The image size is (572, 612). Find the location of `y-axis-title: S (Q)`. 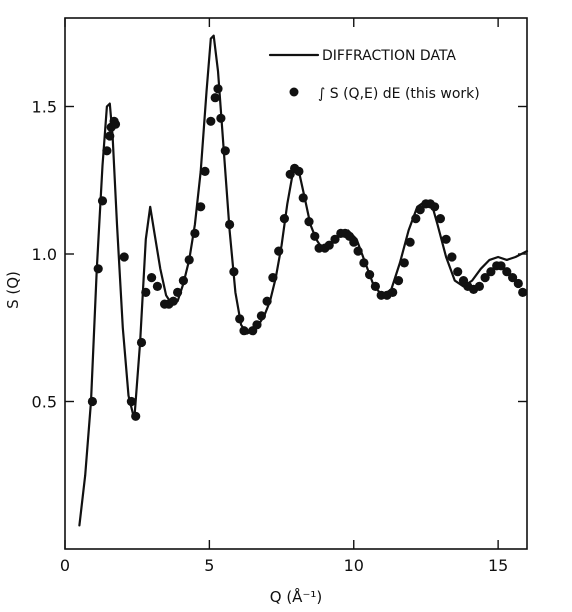

y-axis-title: S (Q) is located at coordinates (13, 290).